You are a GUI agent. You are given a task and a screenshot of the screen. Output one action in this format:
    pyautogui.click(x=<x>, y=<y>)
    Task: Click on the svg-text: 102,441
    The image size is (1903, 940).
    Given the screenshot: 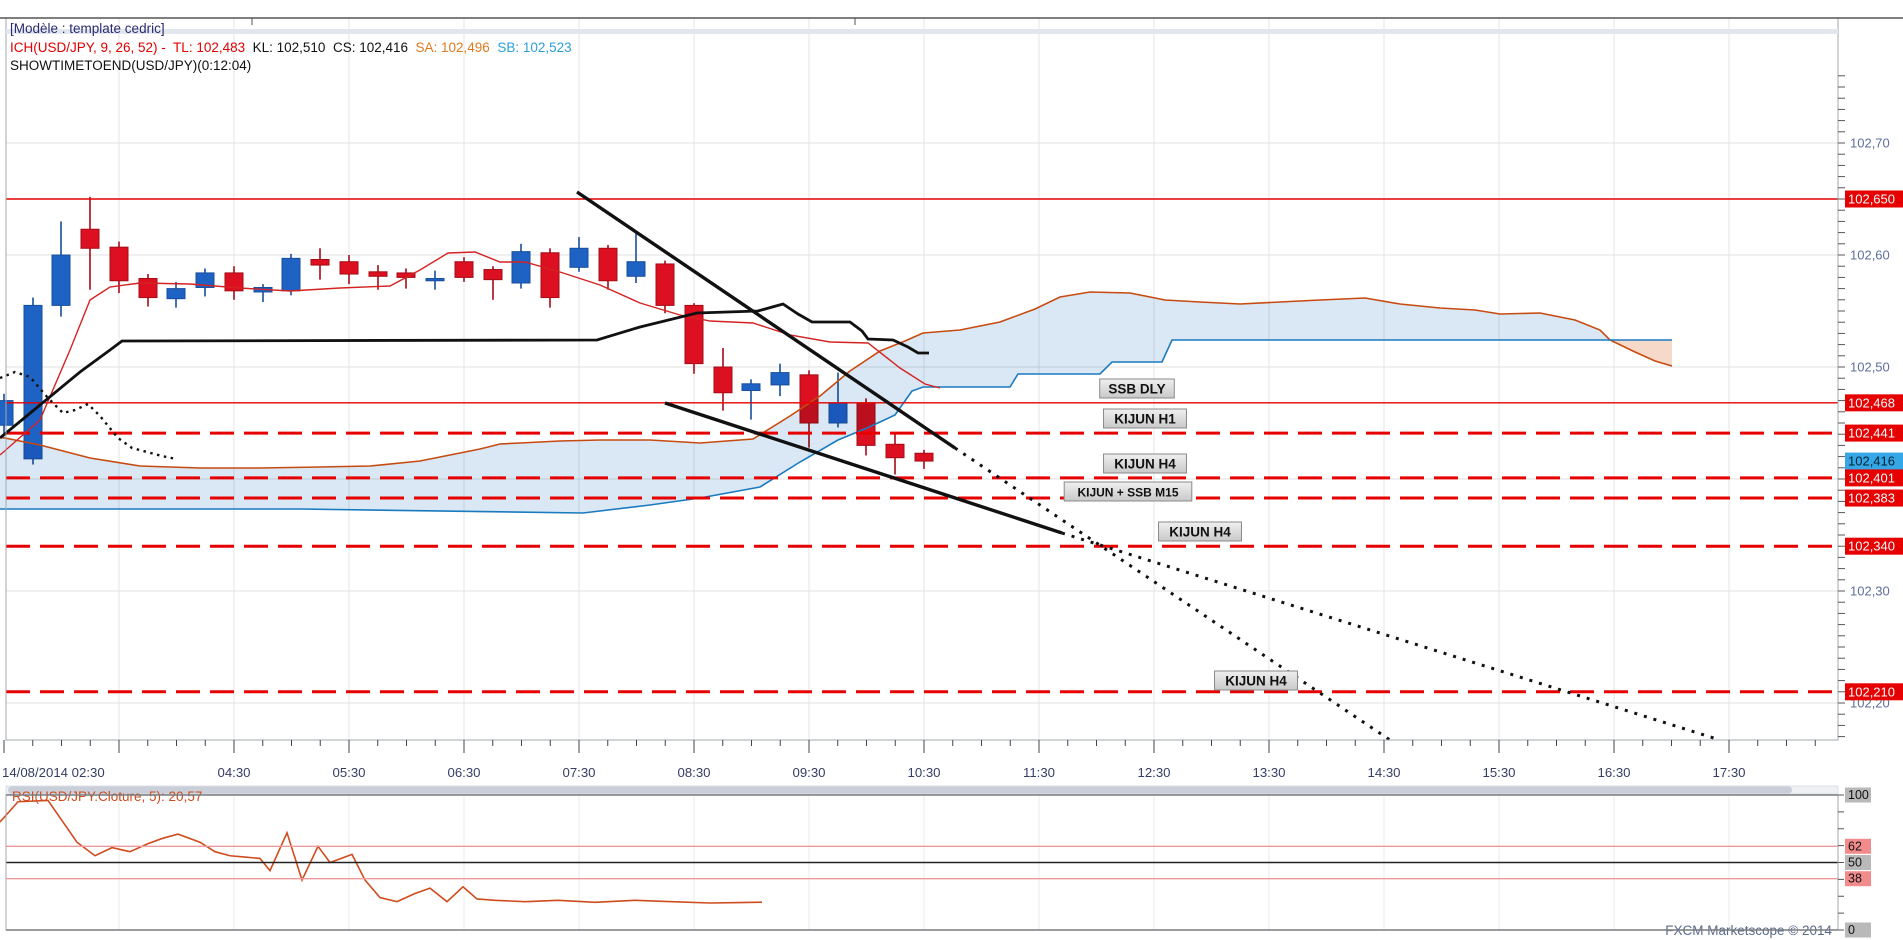 What is the action you would take?
    pyautogui.click(x=1871, y=433)
    